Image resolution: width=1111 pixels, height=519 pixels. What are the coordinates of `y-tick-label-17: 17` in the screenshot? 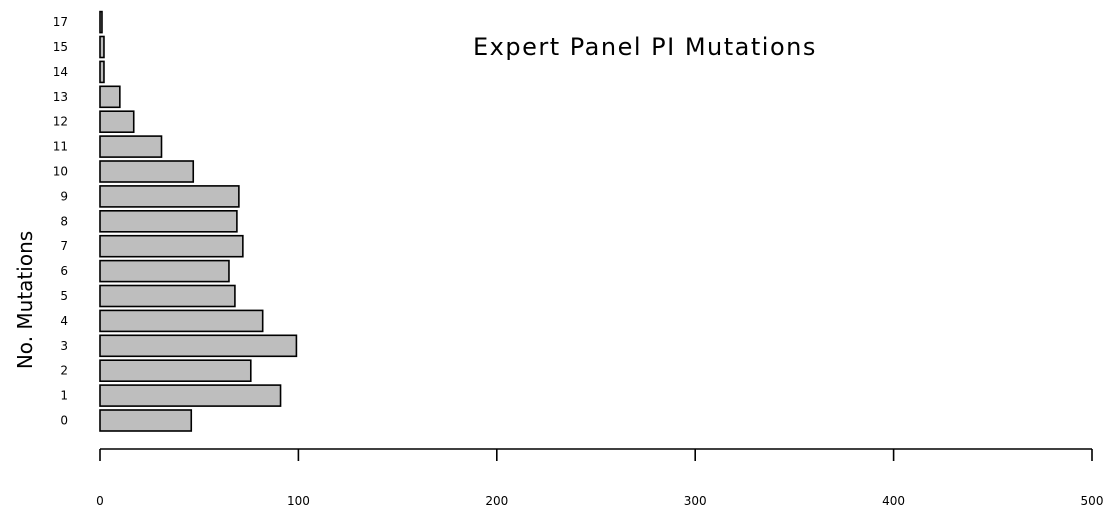 It's located at (60, 22).